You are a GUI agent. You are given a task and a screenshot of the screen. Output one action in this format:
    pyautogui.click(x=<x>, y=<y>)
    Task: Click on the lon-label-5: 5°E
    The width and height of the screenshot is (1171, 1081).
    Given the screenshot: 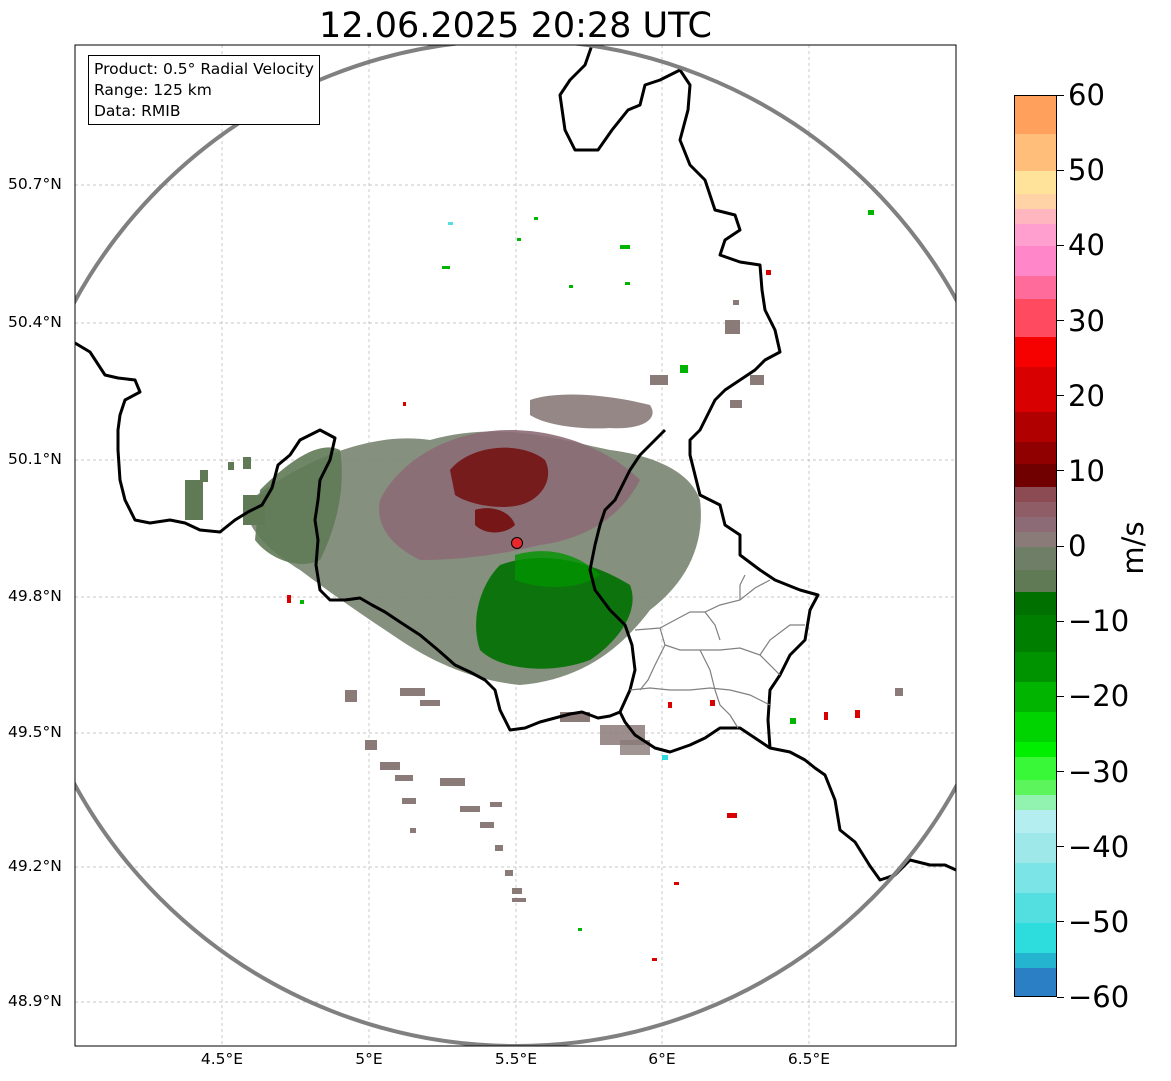 What is the action you would take?
    pyautogui.click(x=369, y=1059)
    